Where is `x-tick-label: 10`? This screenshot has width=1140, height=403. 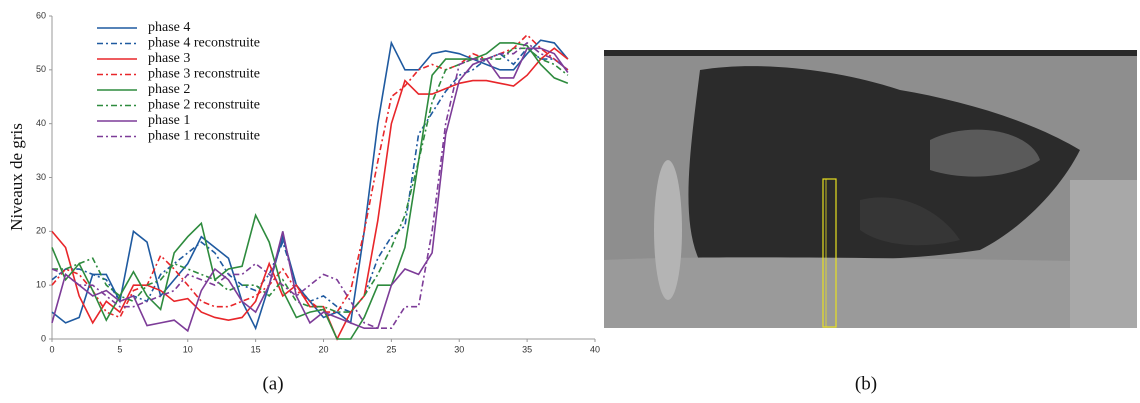 x-tick-label: 10 is located at coordinates (188, 349).